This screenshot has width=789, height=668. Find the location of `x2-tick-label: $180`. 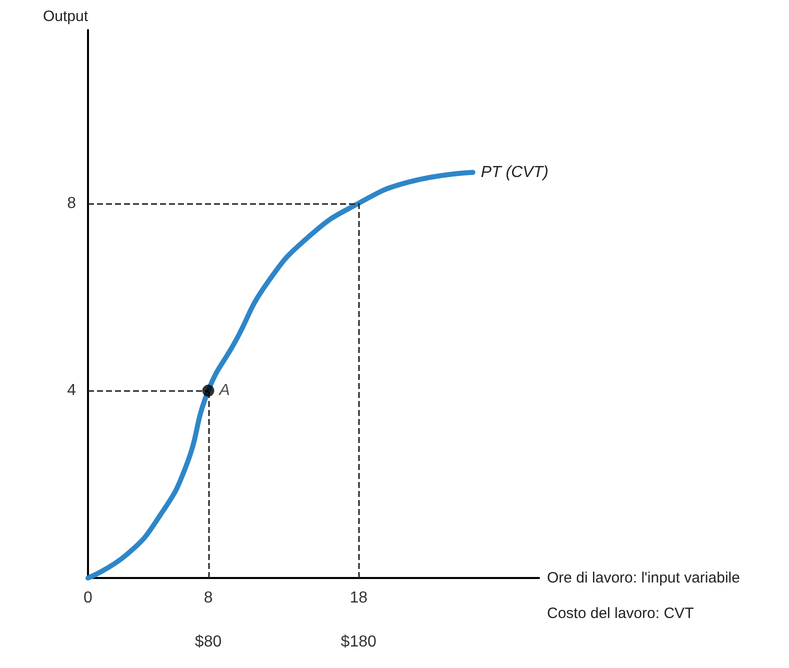

x2-tick-label: $180 is located at coordinates (358, 642).